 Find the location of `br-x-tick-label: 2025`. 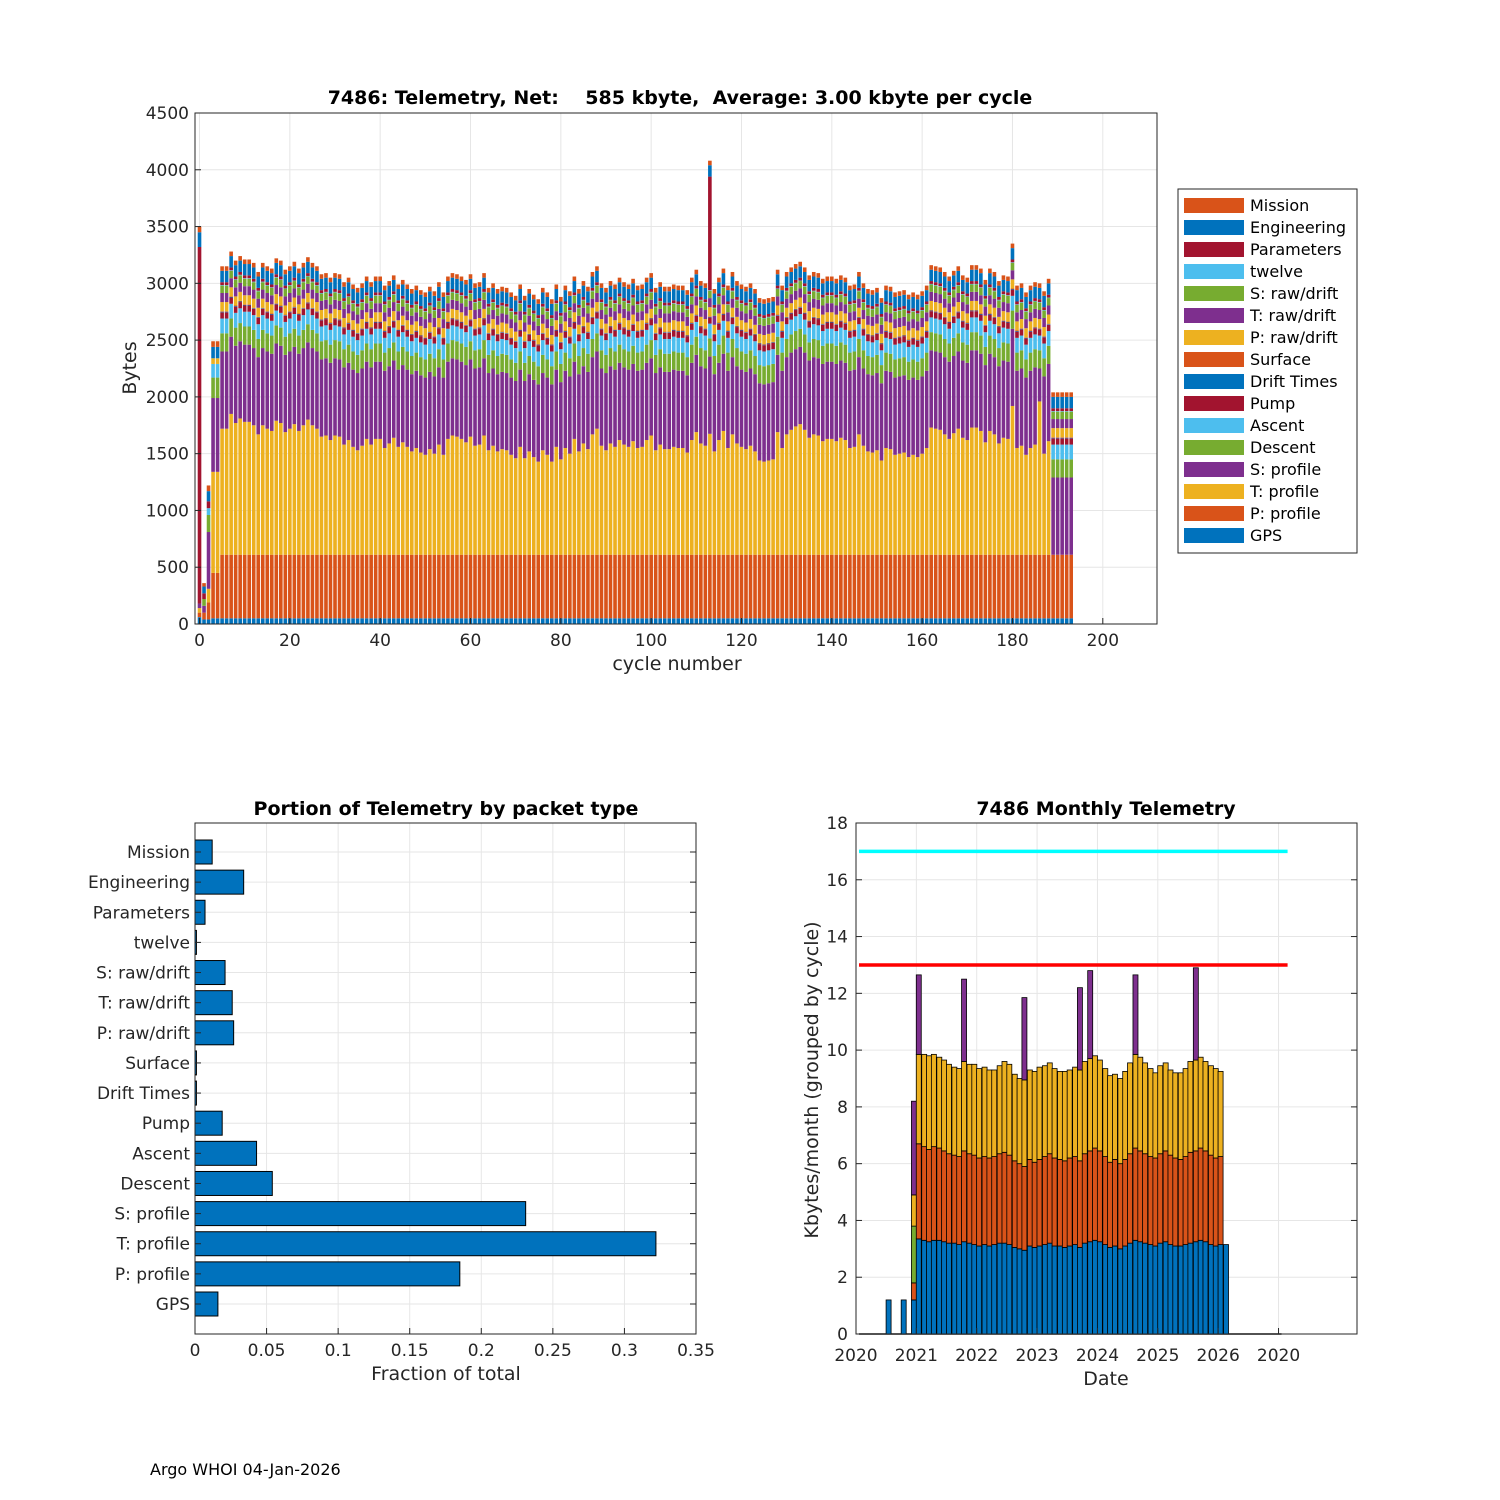

br-x-tick-label: 2025 is located at coordinates (1157, 1356).